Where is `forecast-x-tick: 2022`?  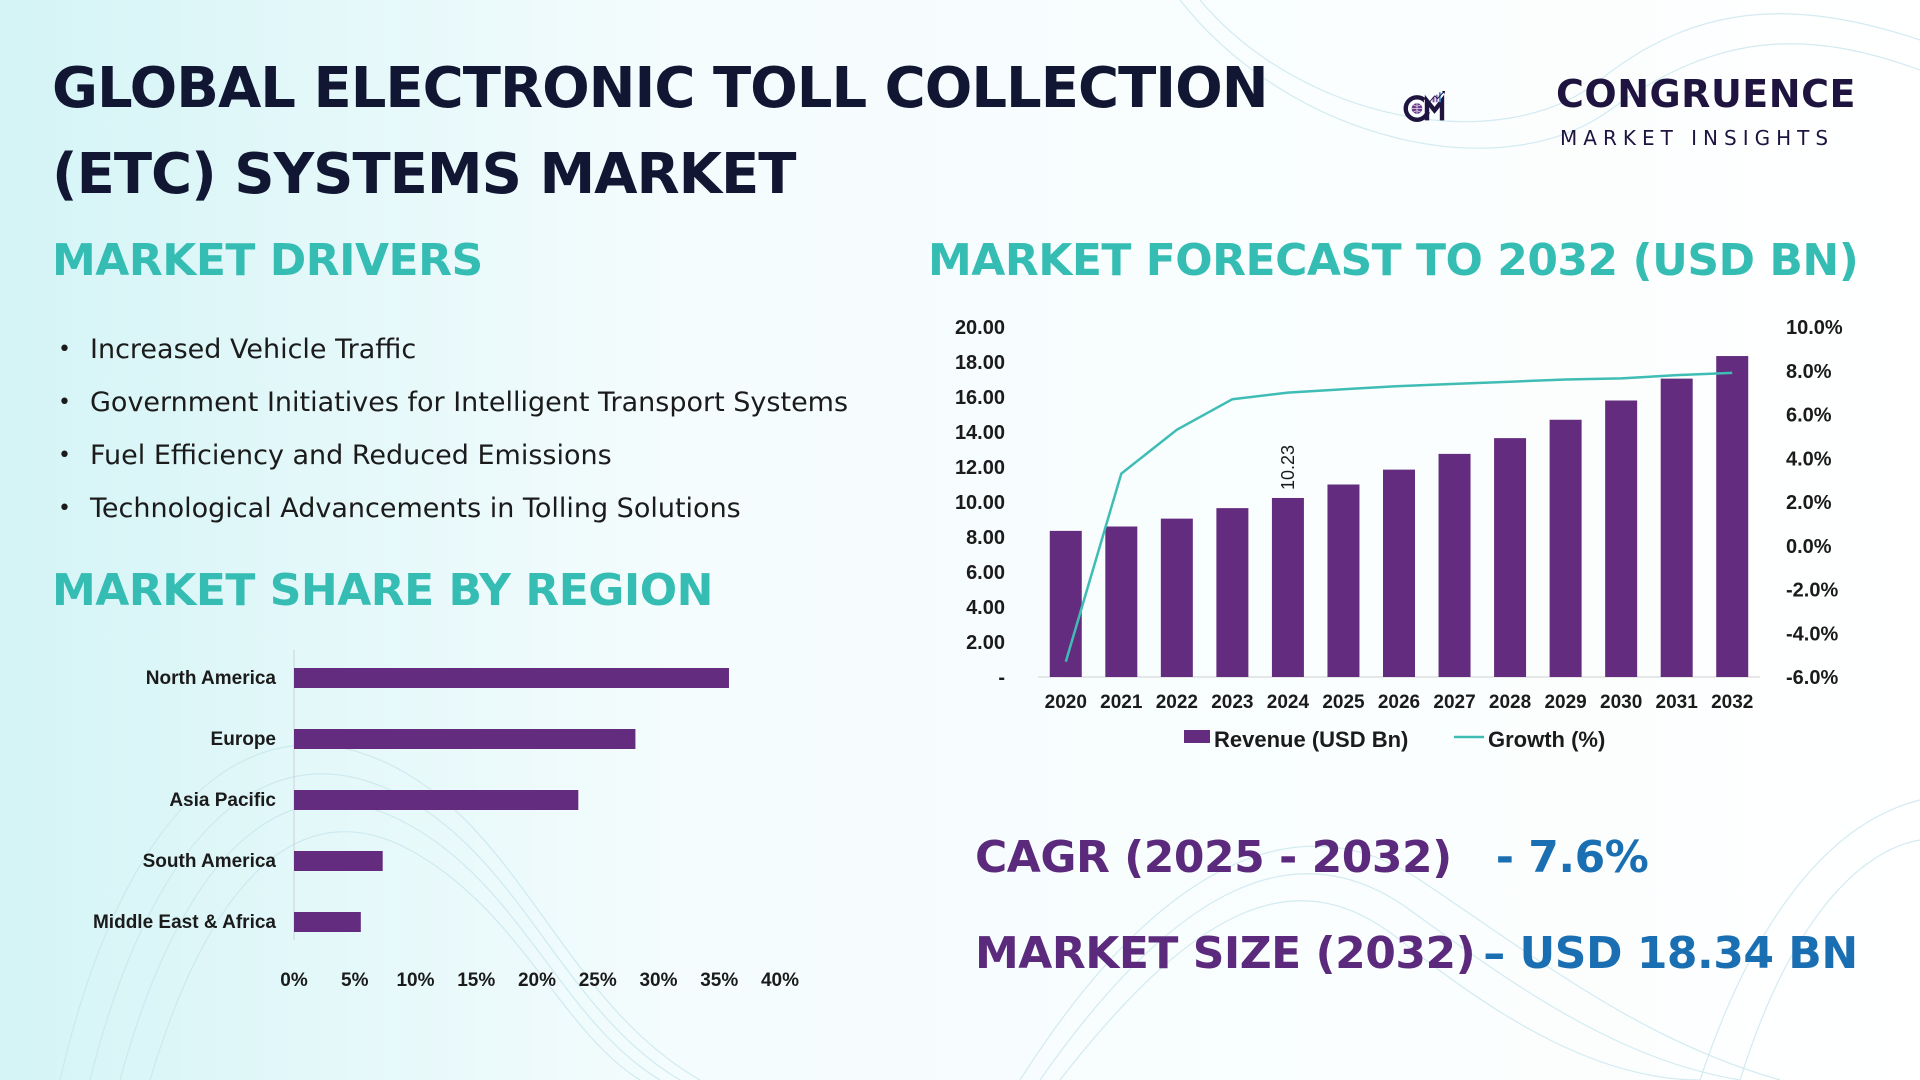 forecast-x-tick: 2022 is located at coordinates (1177, 702).